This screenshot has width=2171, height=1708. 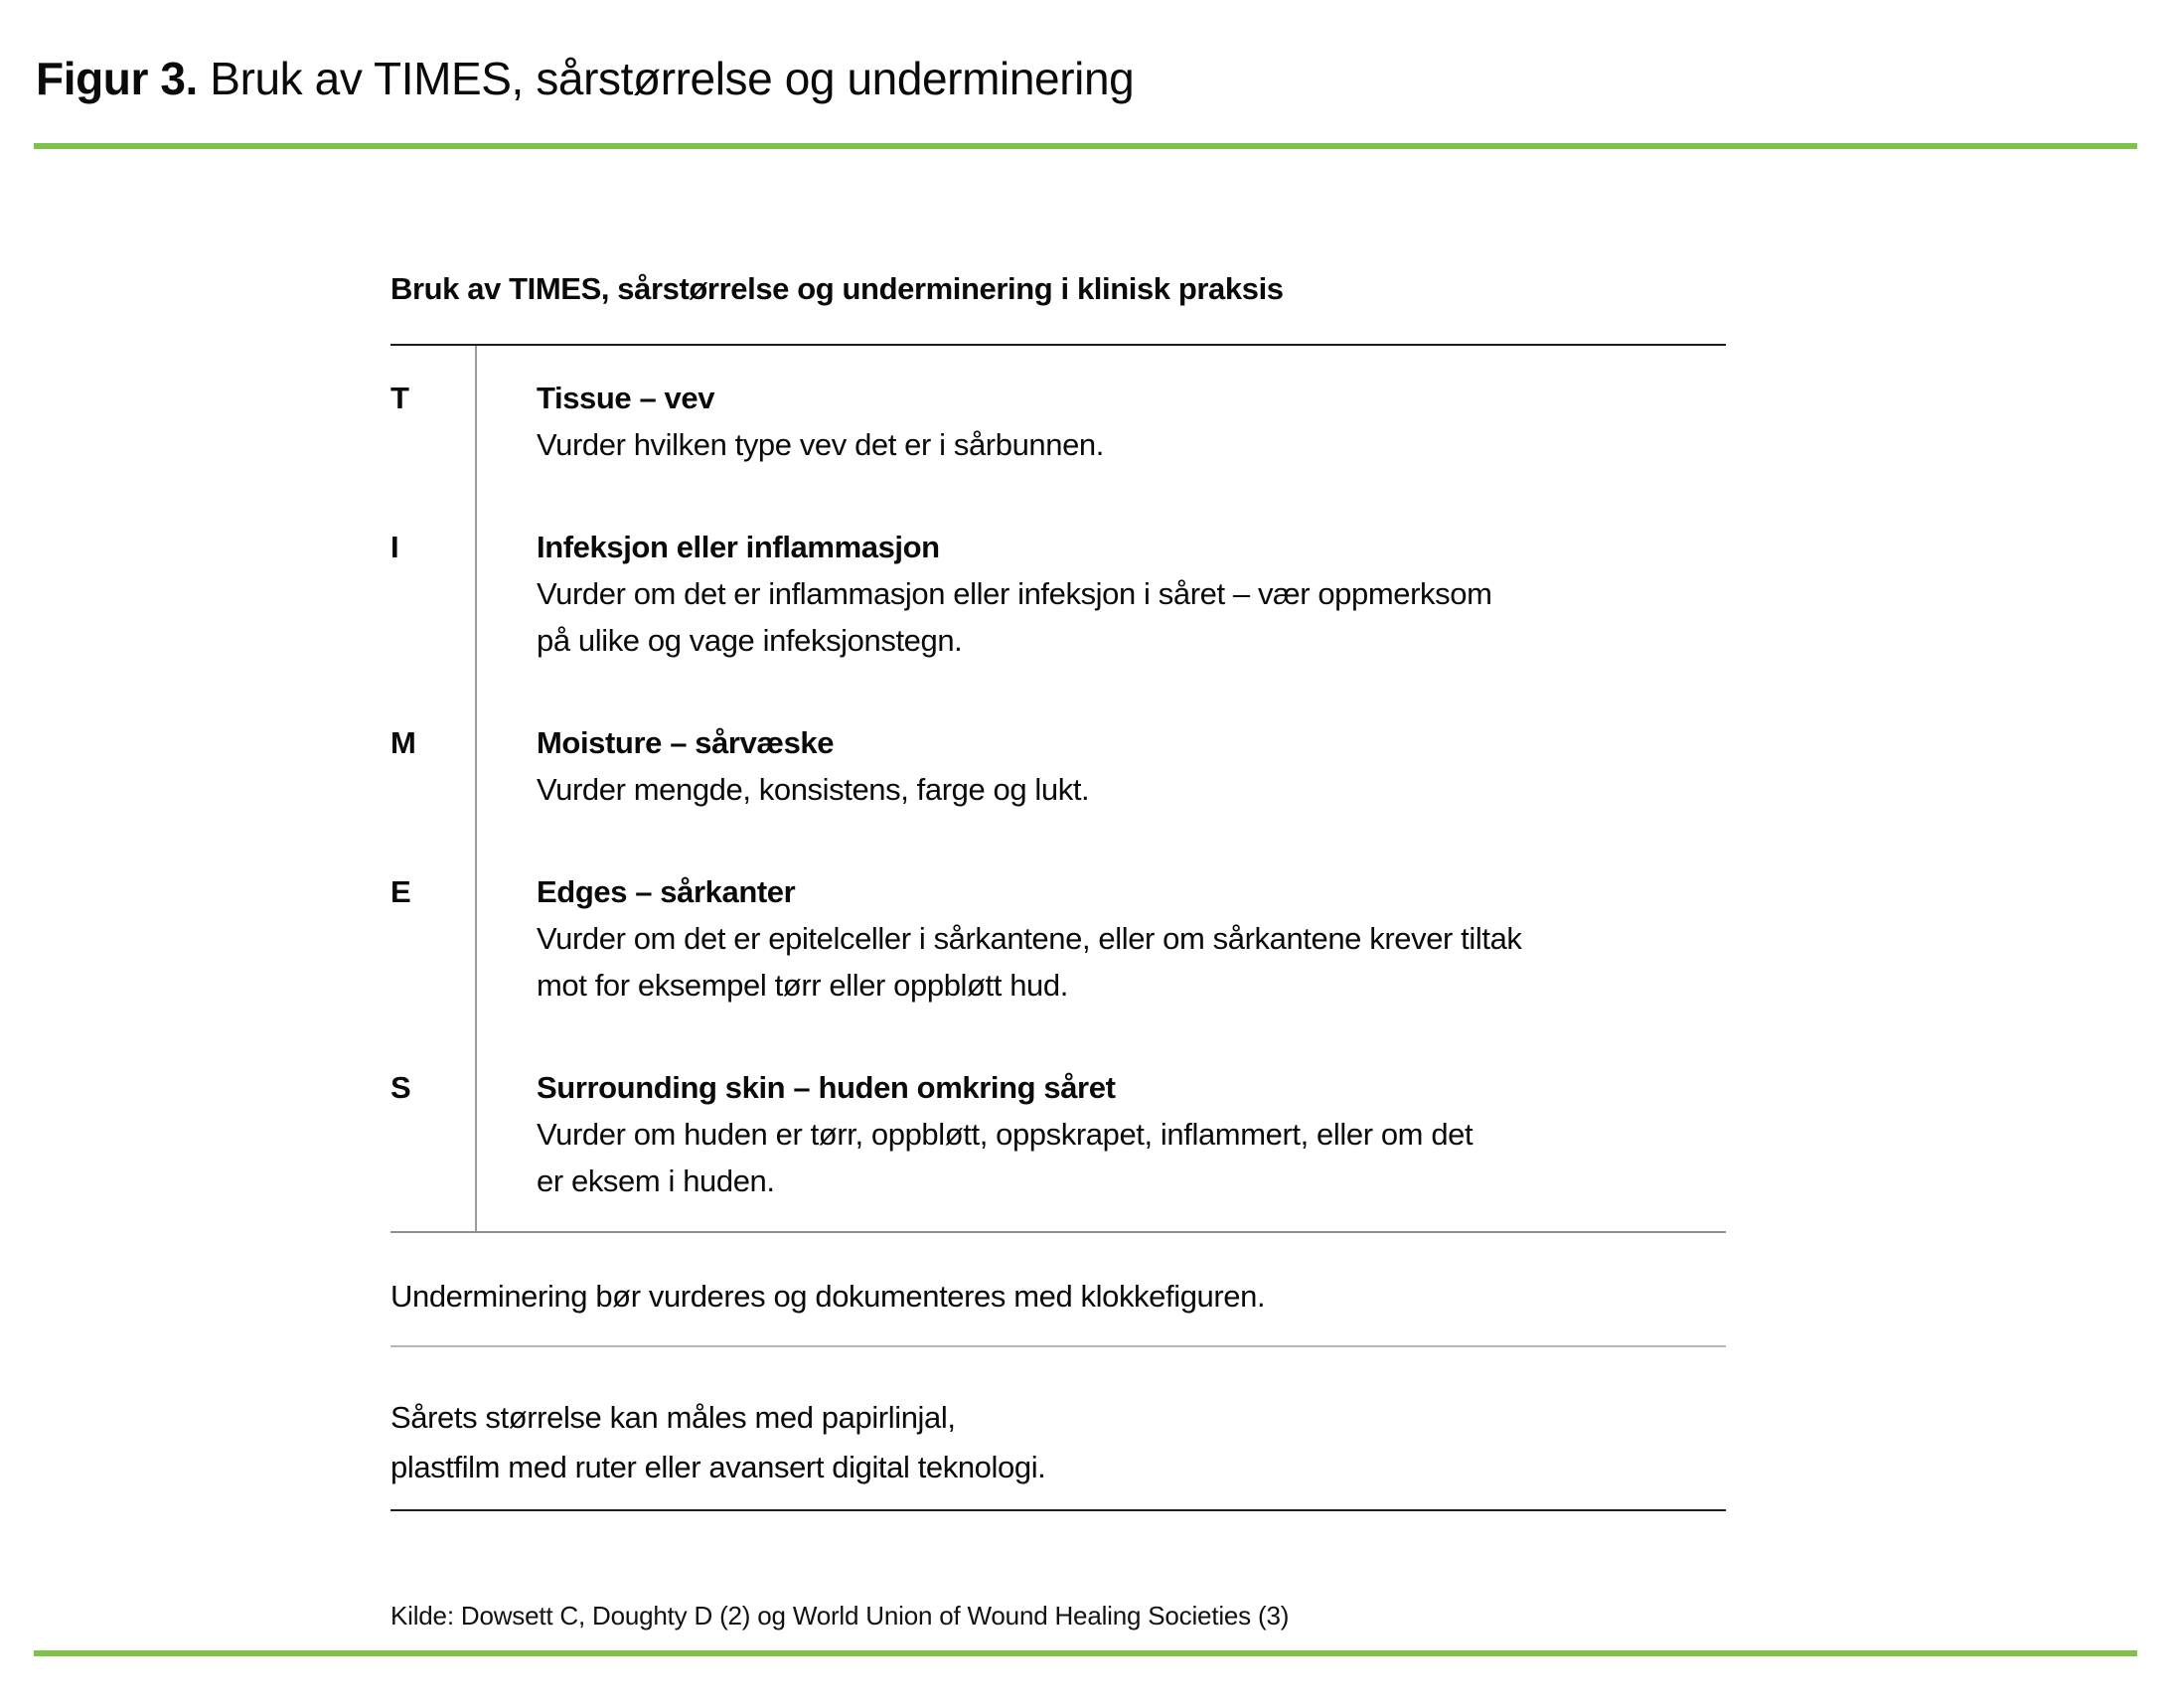 What do you see at coordinates (401, 1087) in the screenshot?
I see `row-letter: S` at bounding box center [401, 1087].